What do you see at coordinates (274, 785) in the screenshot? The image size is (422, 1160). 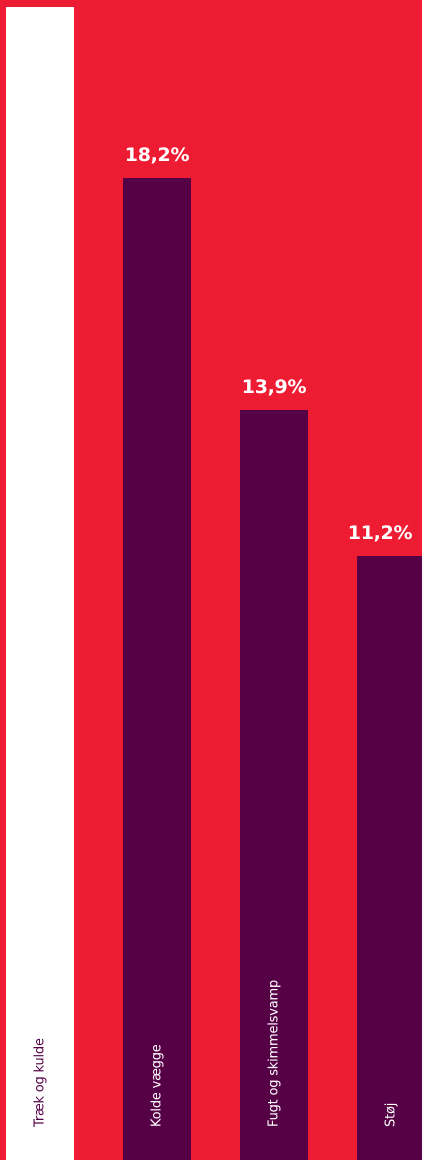 I see `bar-2: Fugt og skimmelsvamp` at bounding box center [274, 785].